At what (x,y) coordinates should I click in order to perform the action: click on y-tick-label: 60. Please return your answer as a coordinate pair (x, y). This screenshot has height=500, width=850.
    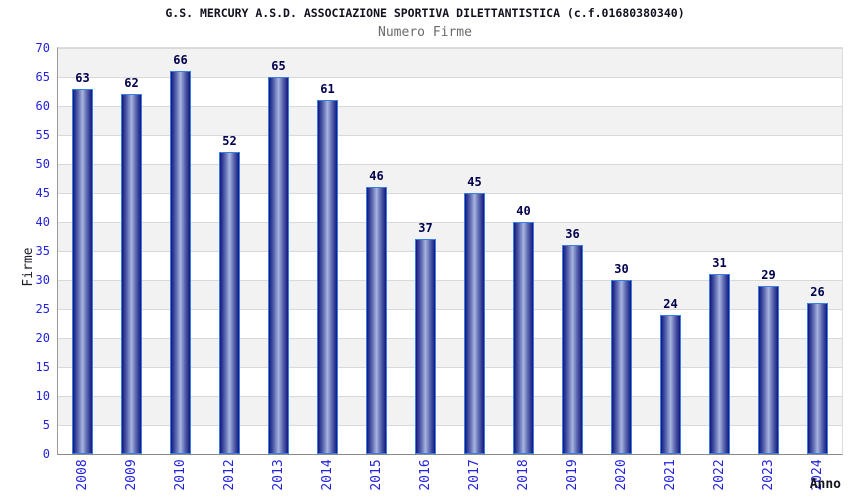
    Looking at the image, I should click on (42, 106).